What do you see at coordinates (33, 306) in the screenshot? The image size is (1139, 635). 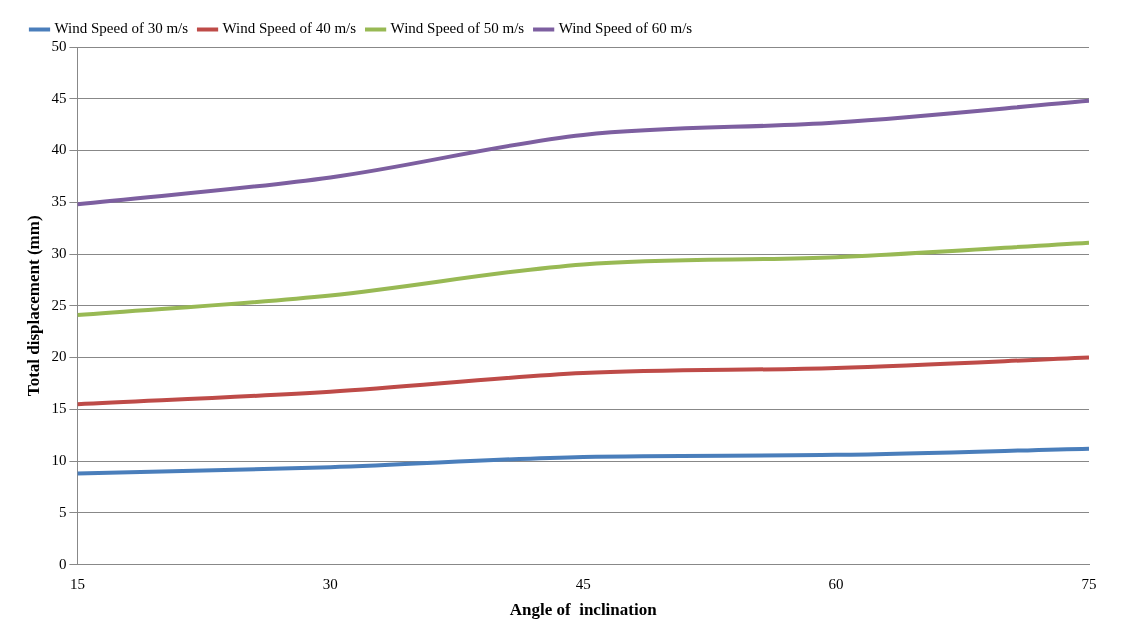 I see `y-axis-title: Total displacement (mm)` at bounding box center [33, 306].